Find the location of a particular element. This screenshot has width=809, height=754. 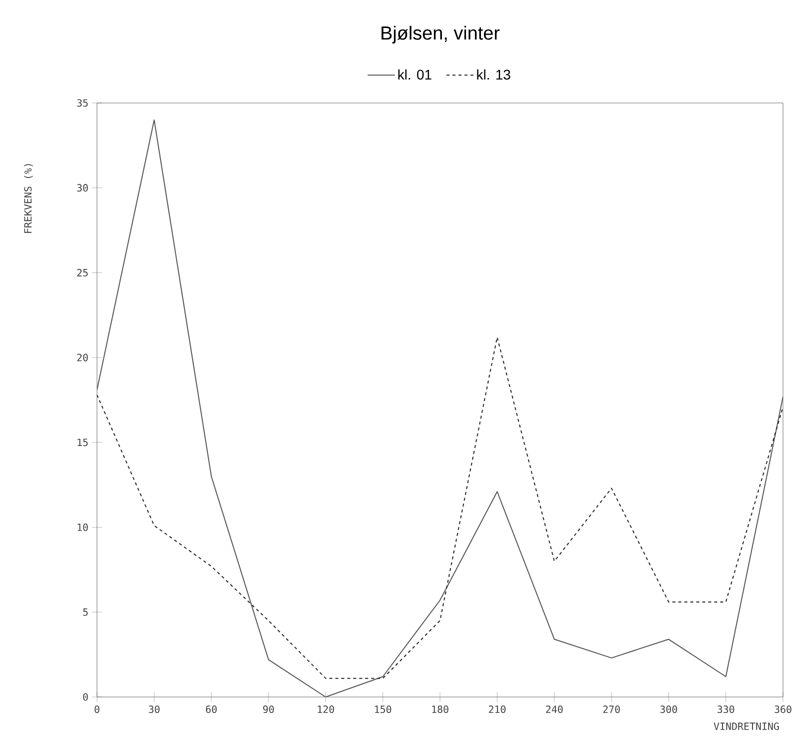

legend-label: kl. 01 is located at coordinates (415, 74).